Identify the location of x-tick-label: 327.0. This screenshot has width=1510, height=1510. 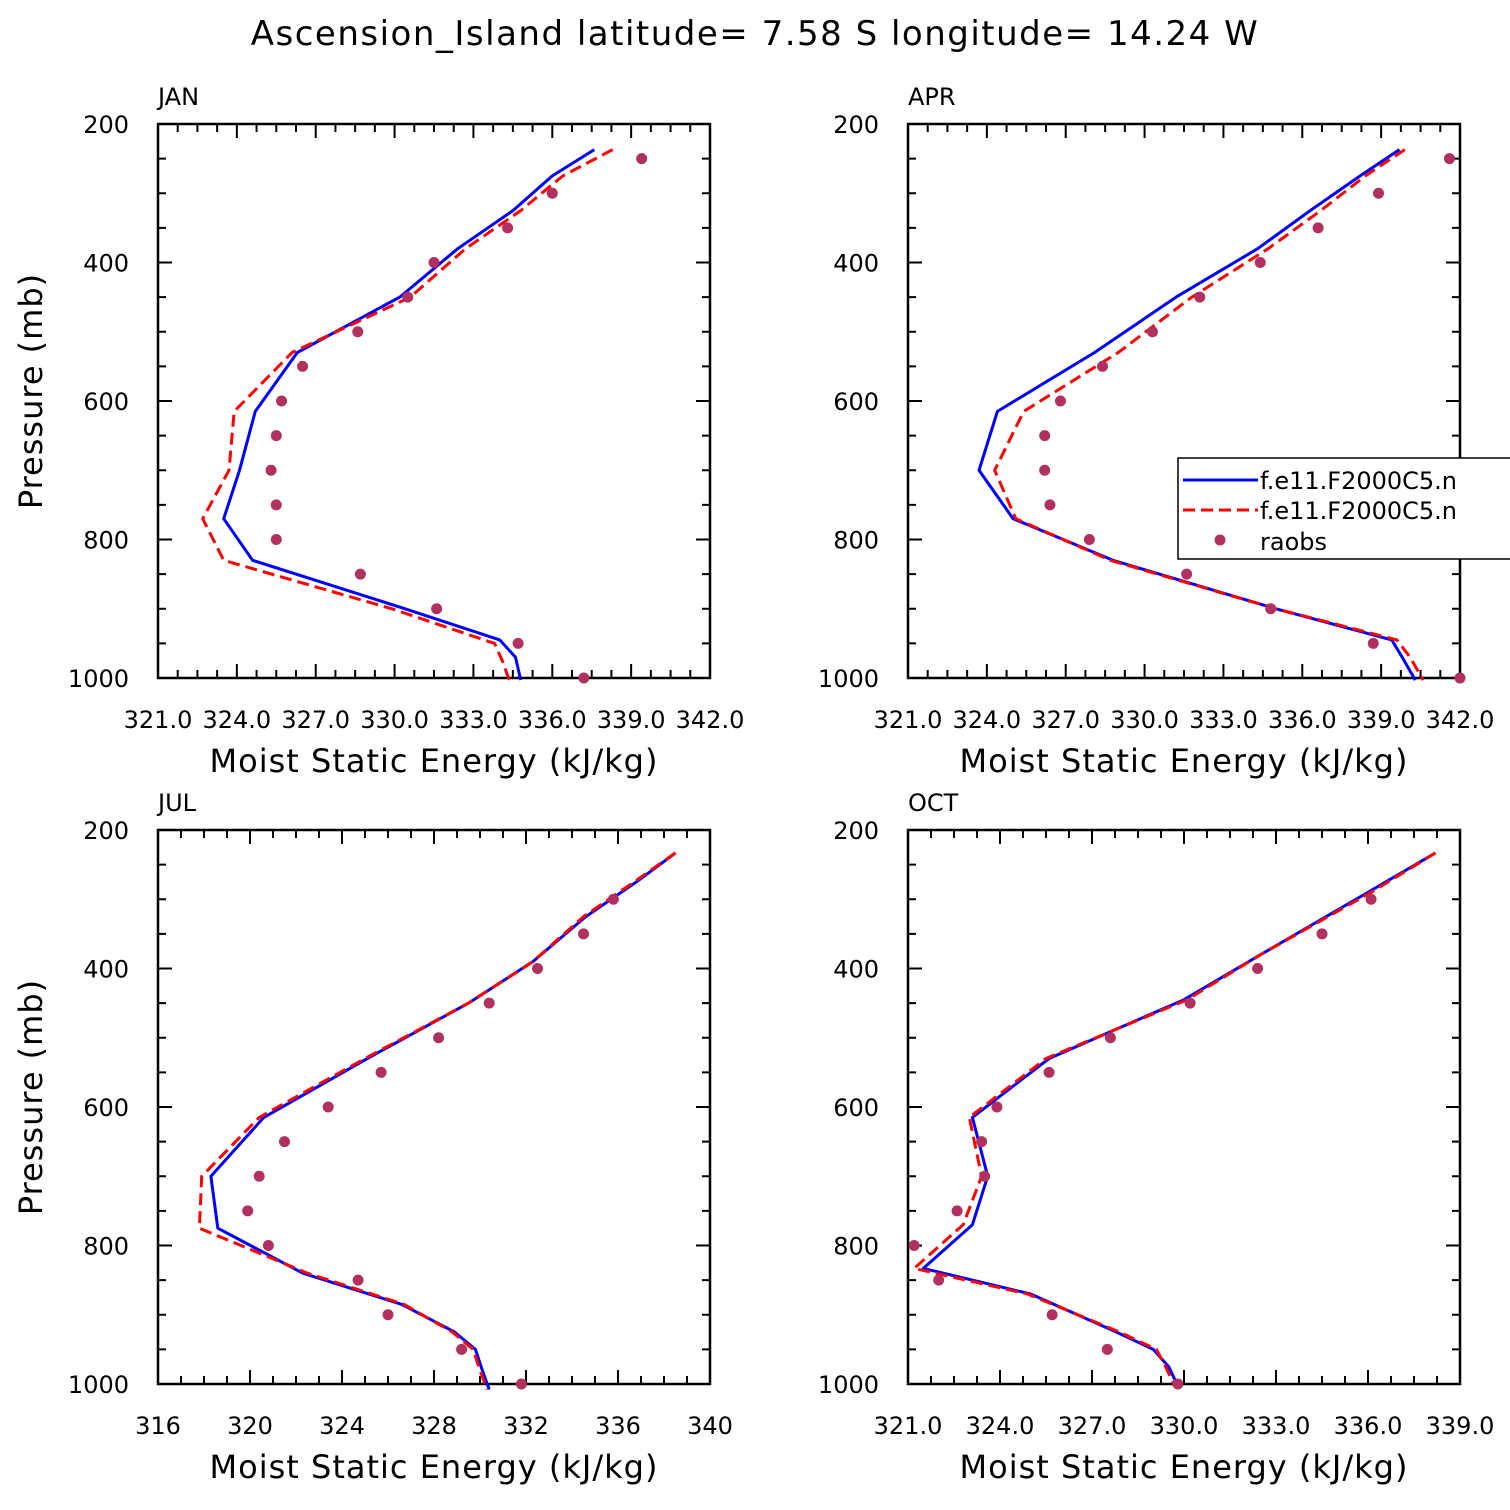
(315, 720).